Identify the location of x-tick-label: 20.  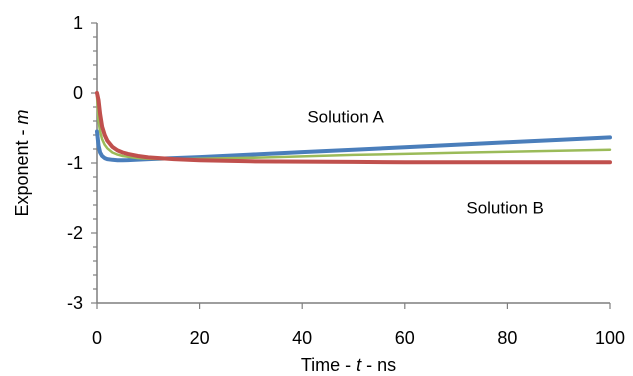
(200, 338).